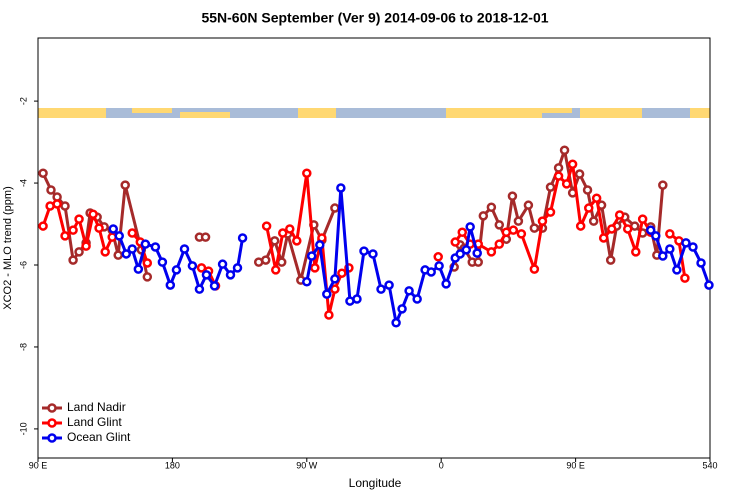 Image resolution: width=750 pixels, height=500 pixels. I want to click on y-tick-label: -2, so click(23, 101).